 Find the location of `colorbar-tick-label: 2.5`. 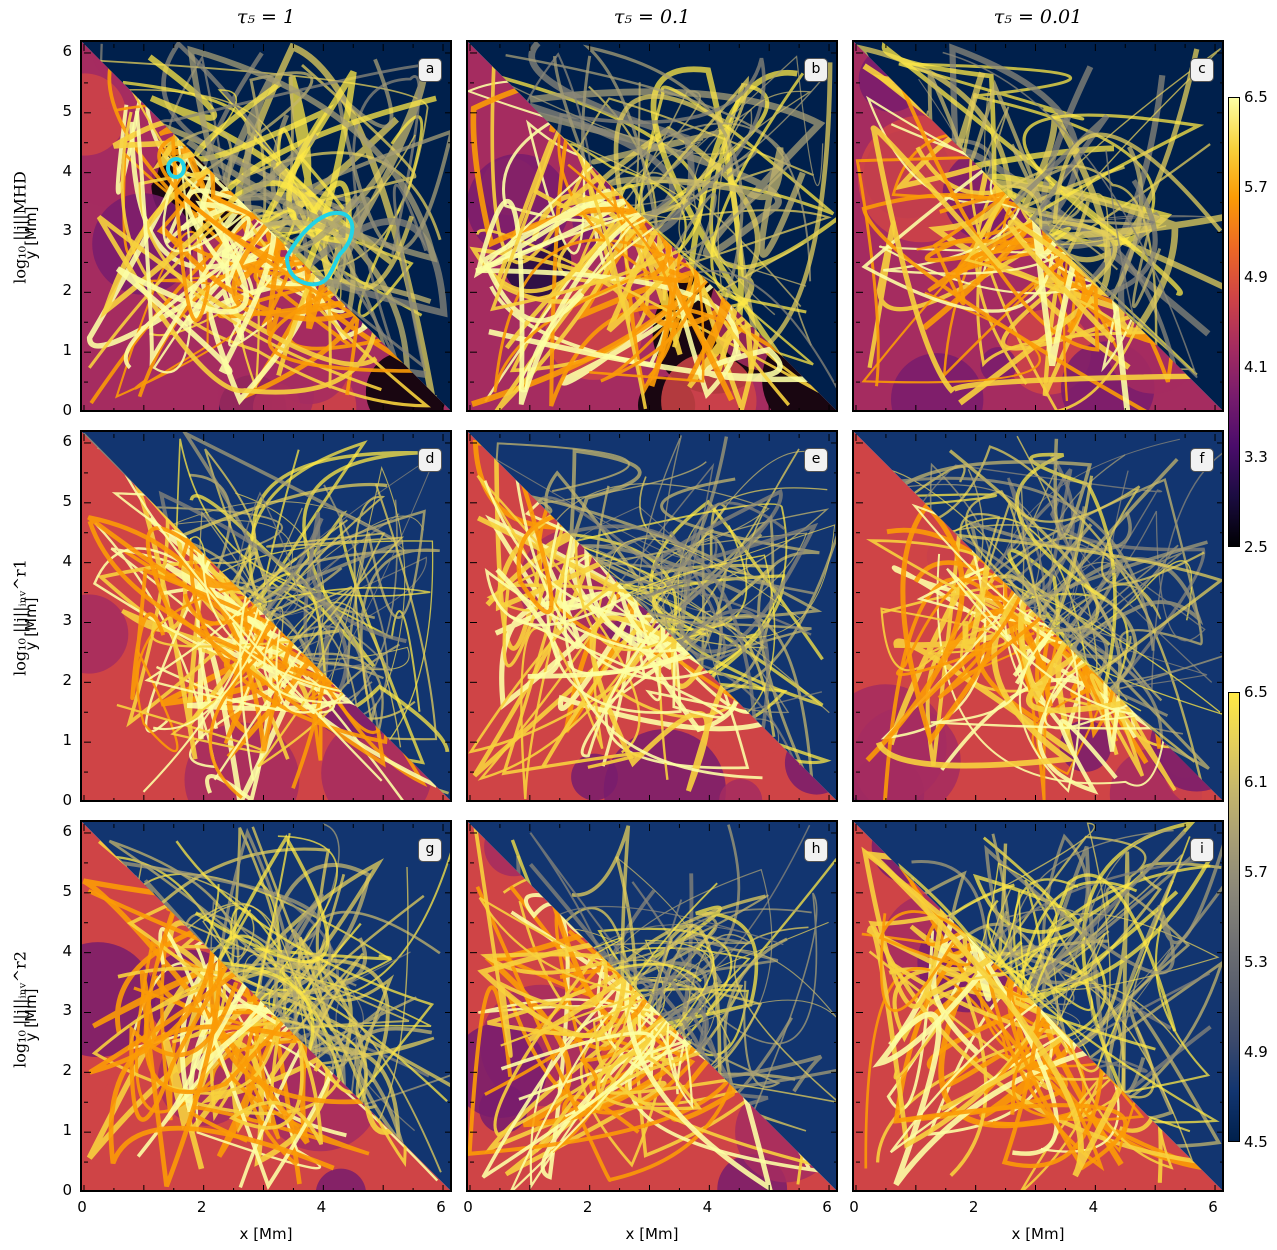

colorbar-tick-label: 2.5 is located at coordinates (1256, 547).